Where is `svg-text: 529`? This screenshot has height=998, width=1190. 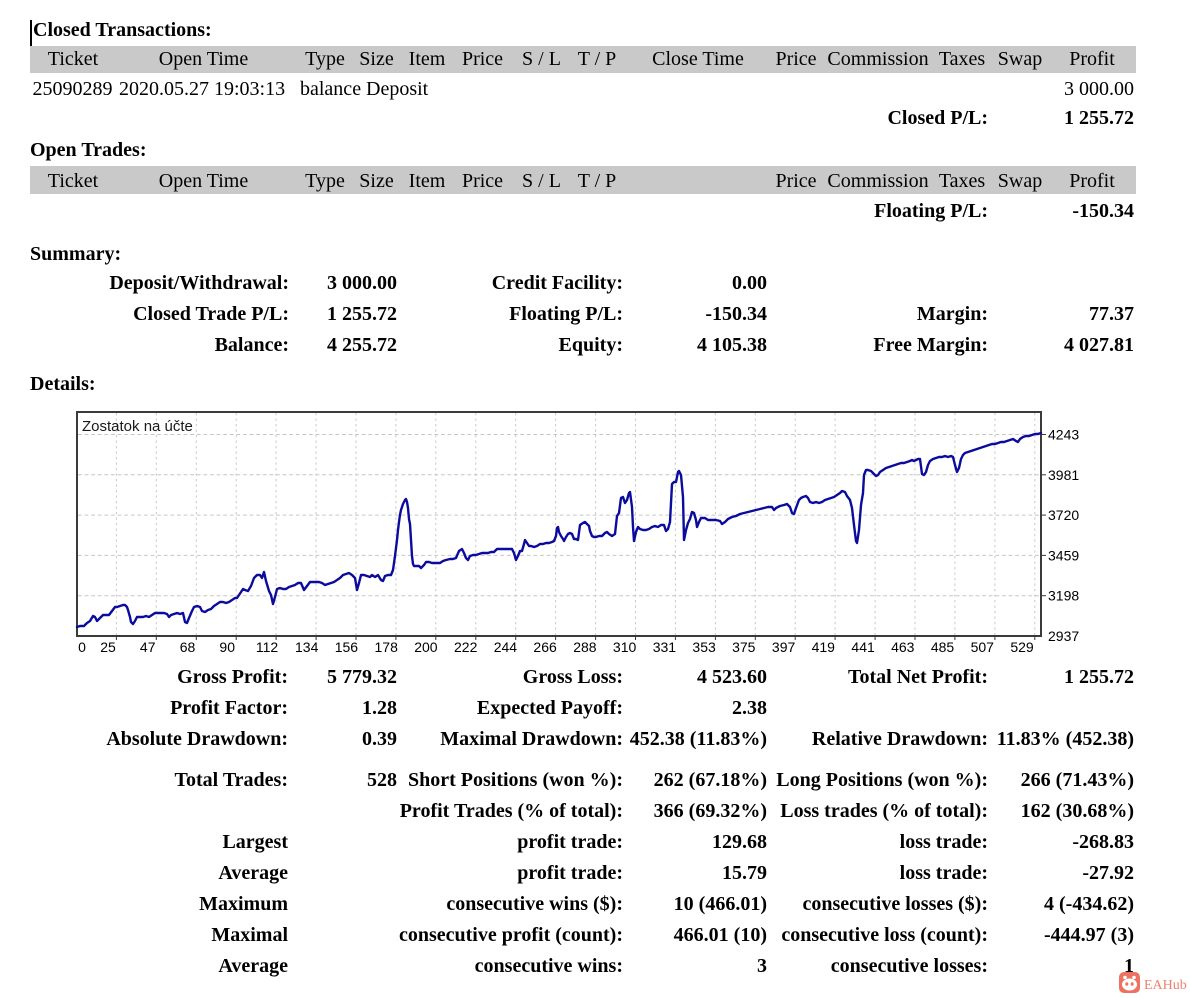
svg-text: 529 is located at coordinates (1022, 647).